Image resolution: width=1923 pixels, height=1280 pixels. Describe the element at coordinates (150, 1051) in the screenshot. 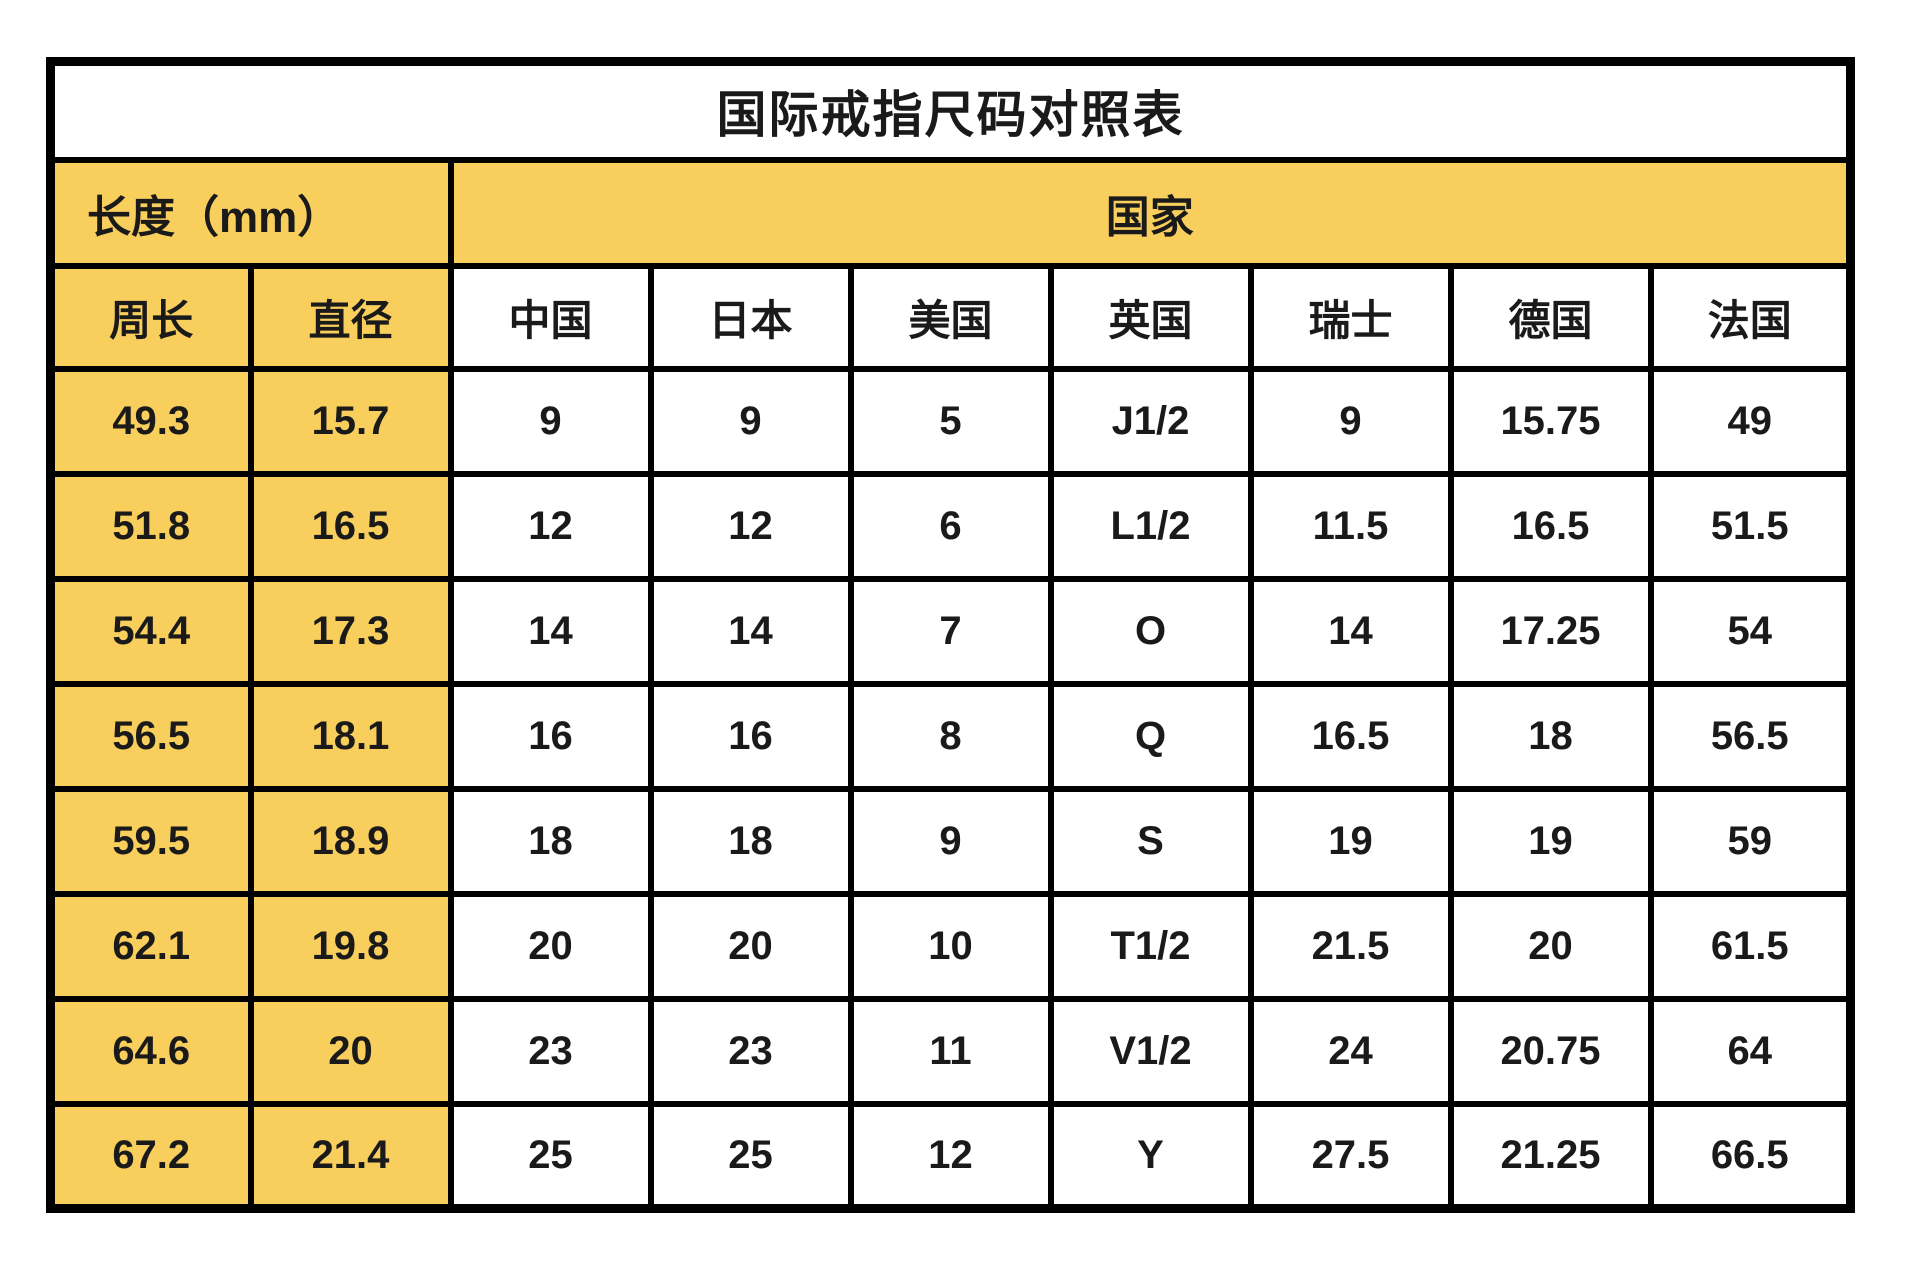

I see `table-cell: 64.6` at that location.